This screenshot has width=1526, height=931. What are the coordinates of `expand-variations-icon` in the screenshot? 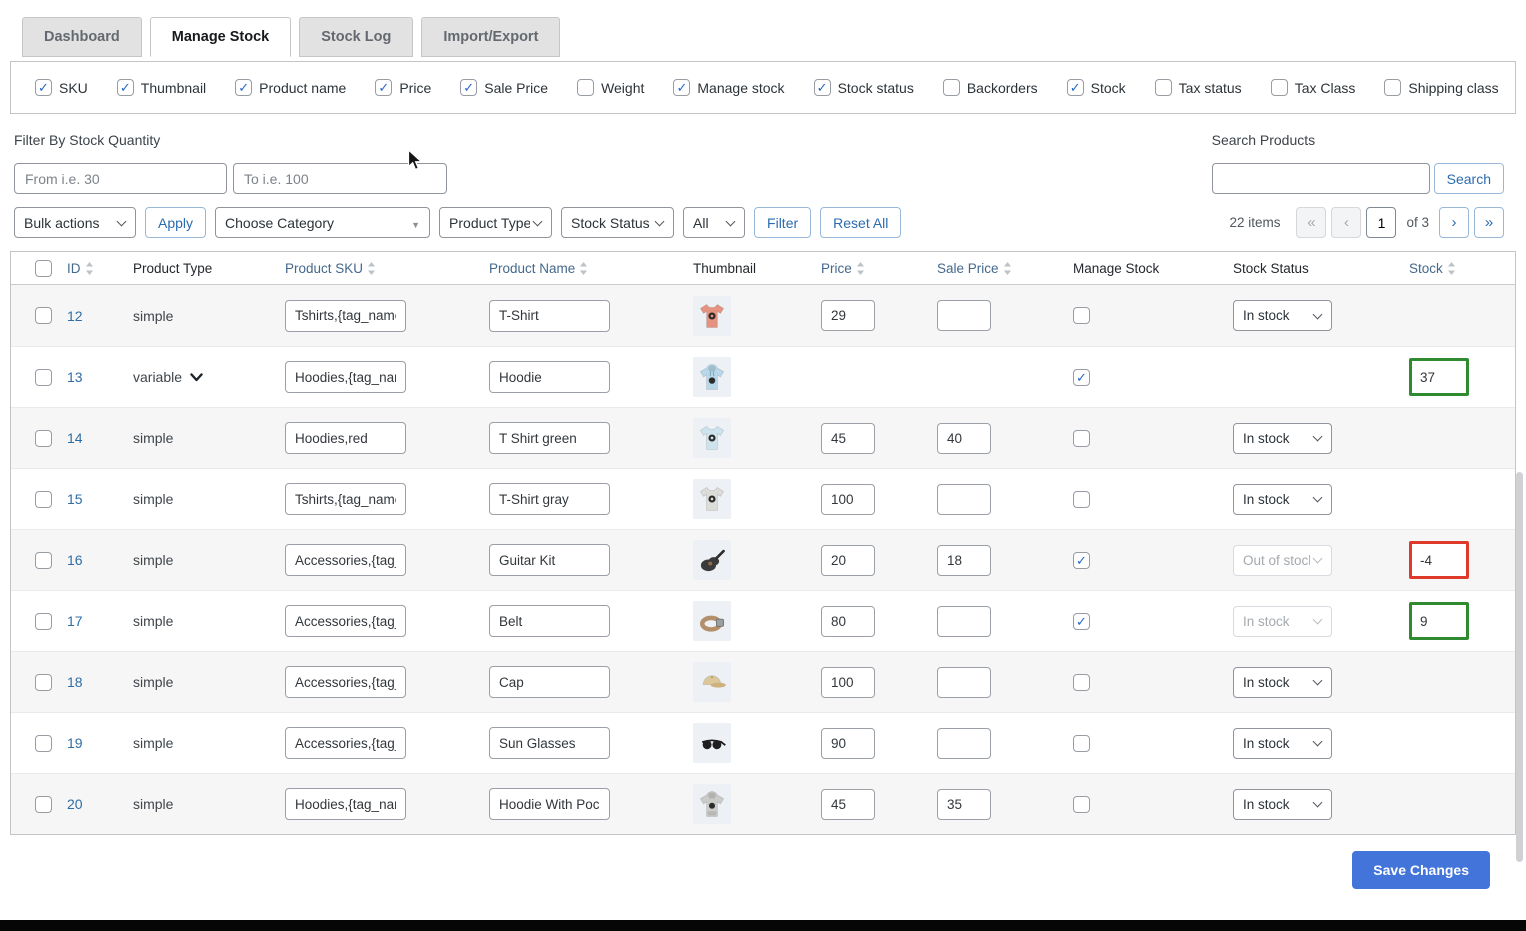 It's located at (196, 377).